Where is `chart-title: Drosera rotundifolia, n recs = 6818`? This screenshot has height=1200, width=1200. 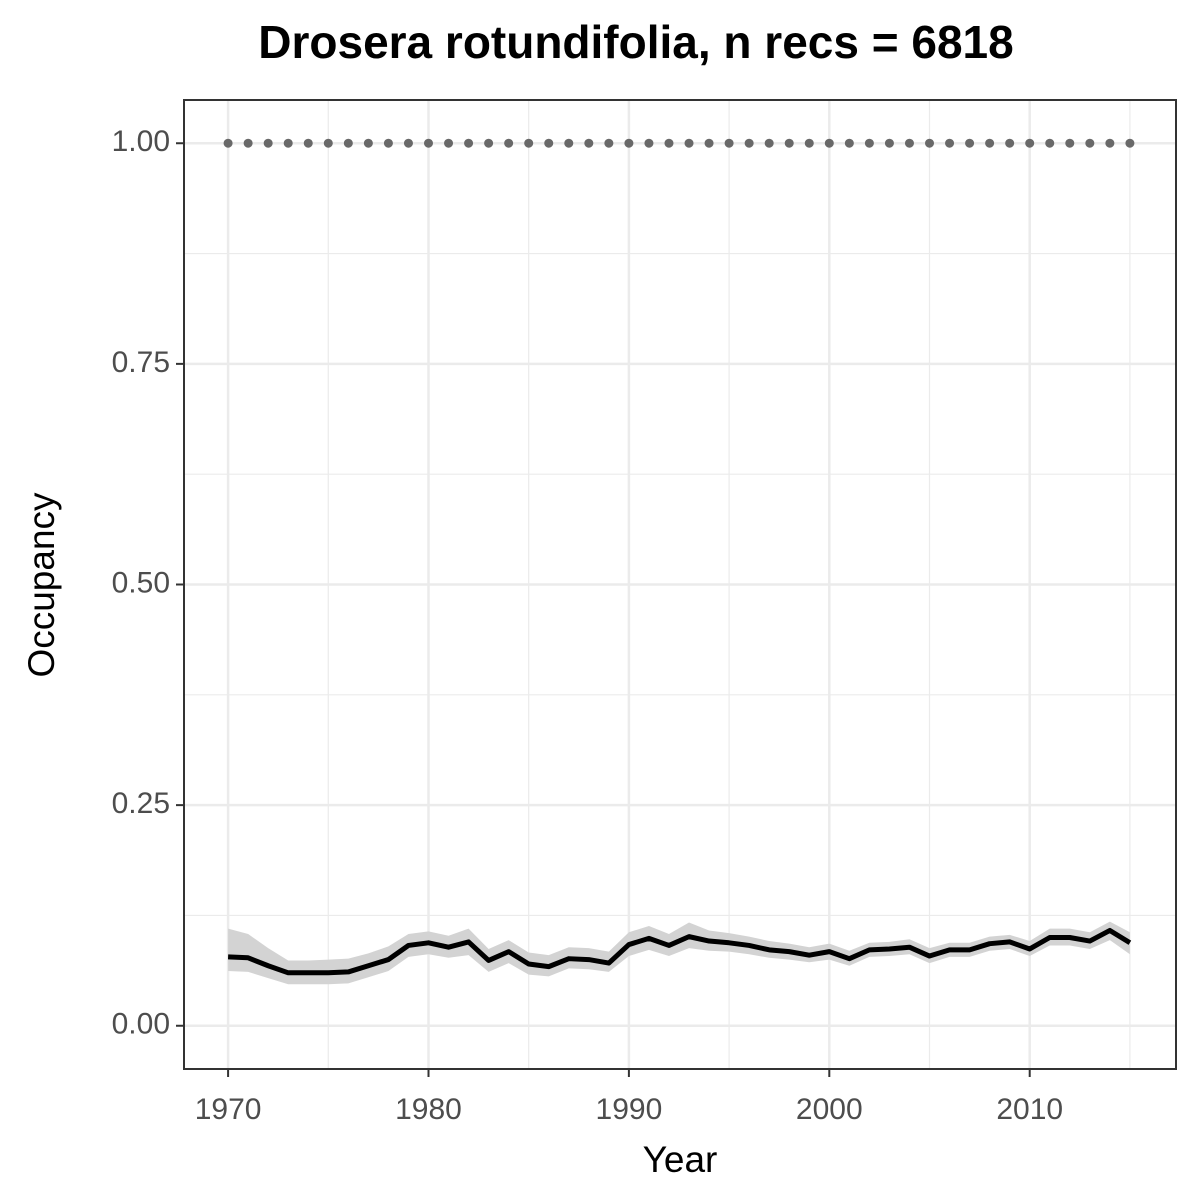 chart-title: Drosera rotundifolia, n recs = 6818 is located at coordinates (635, 42).